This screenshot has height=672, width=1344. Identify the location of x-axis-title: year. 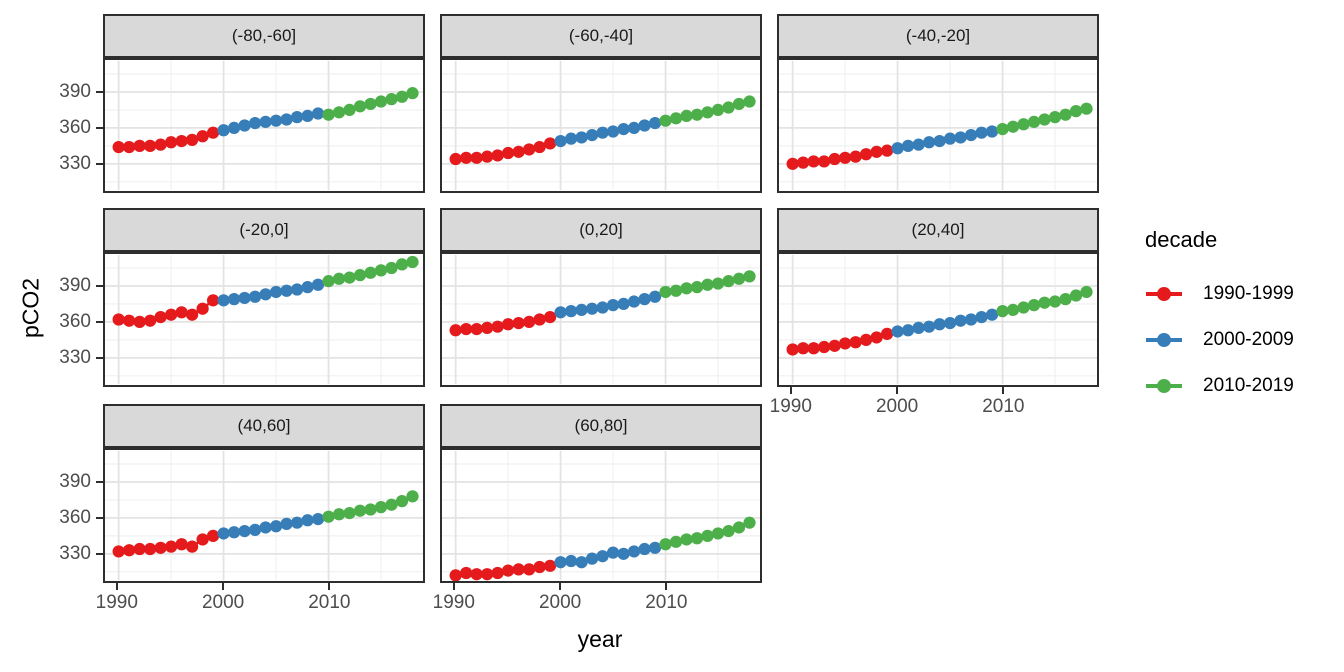
(600, 639).